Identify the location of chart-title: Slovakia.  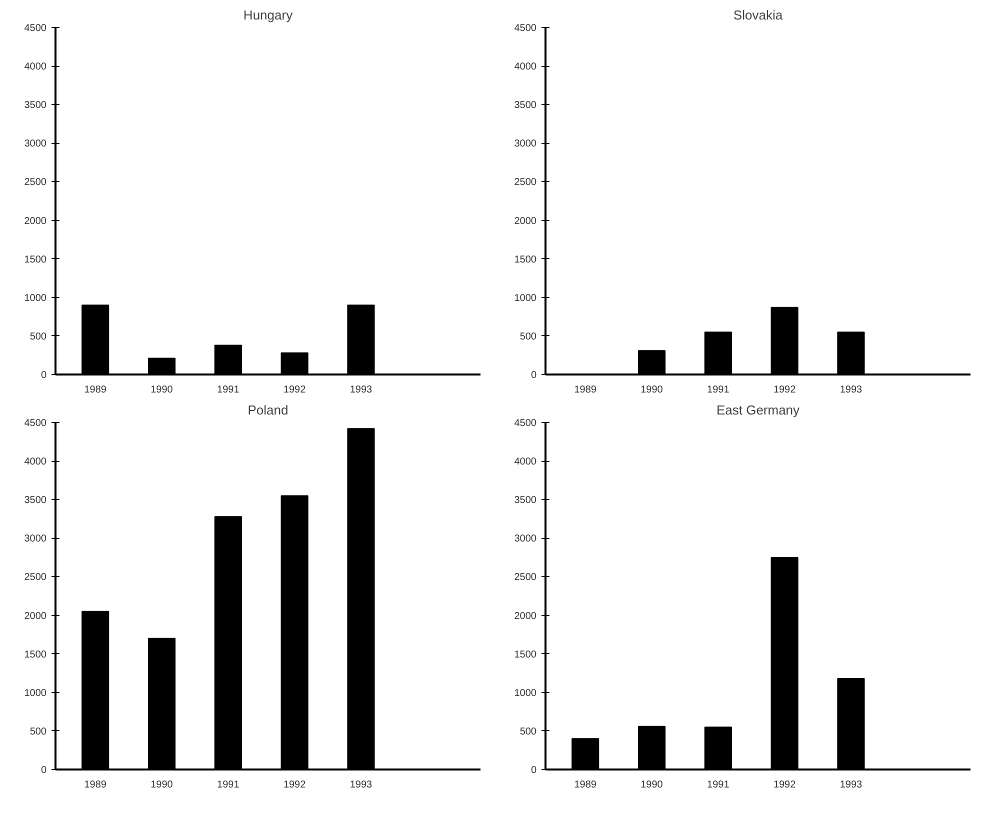
(758, 15).